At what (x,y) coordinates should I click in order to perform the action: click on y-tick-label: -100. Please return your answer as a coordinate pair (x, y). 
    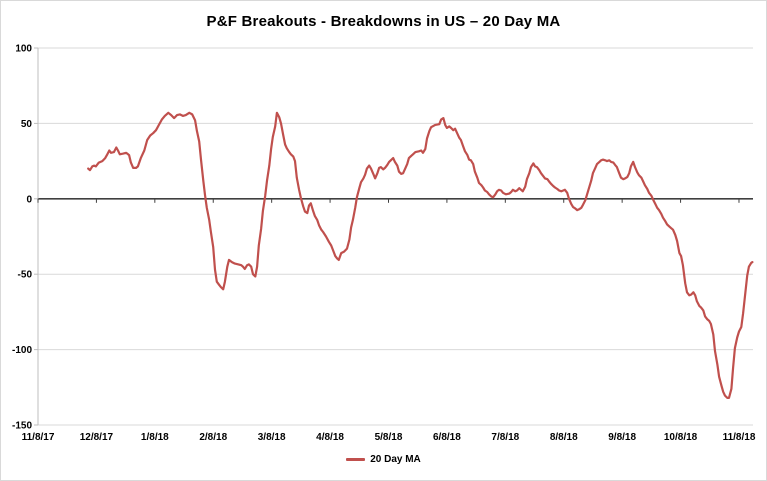
    Looking at the image, I should click on (22, 350).